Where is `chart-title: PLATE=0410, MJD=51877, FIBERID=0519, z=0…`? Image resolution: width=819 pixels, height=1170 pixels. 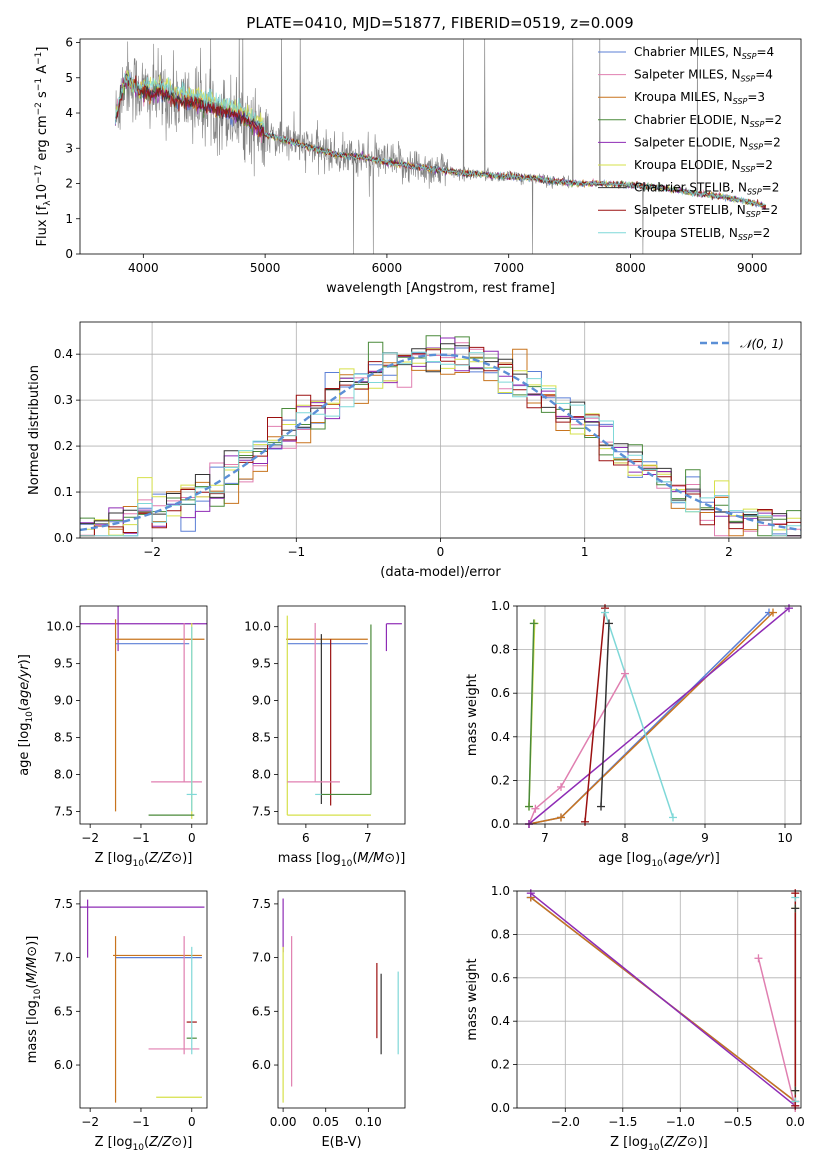
chart-title: PLATE=0410, MJD=51877, FIBERID=0519, z=0… is located at coordinates (439, 23).